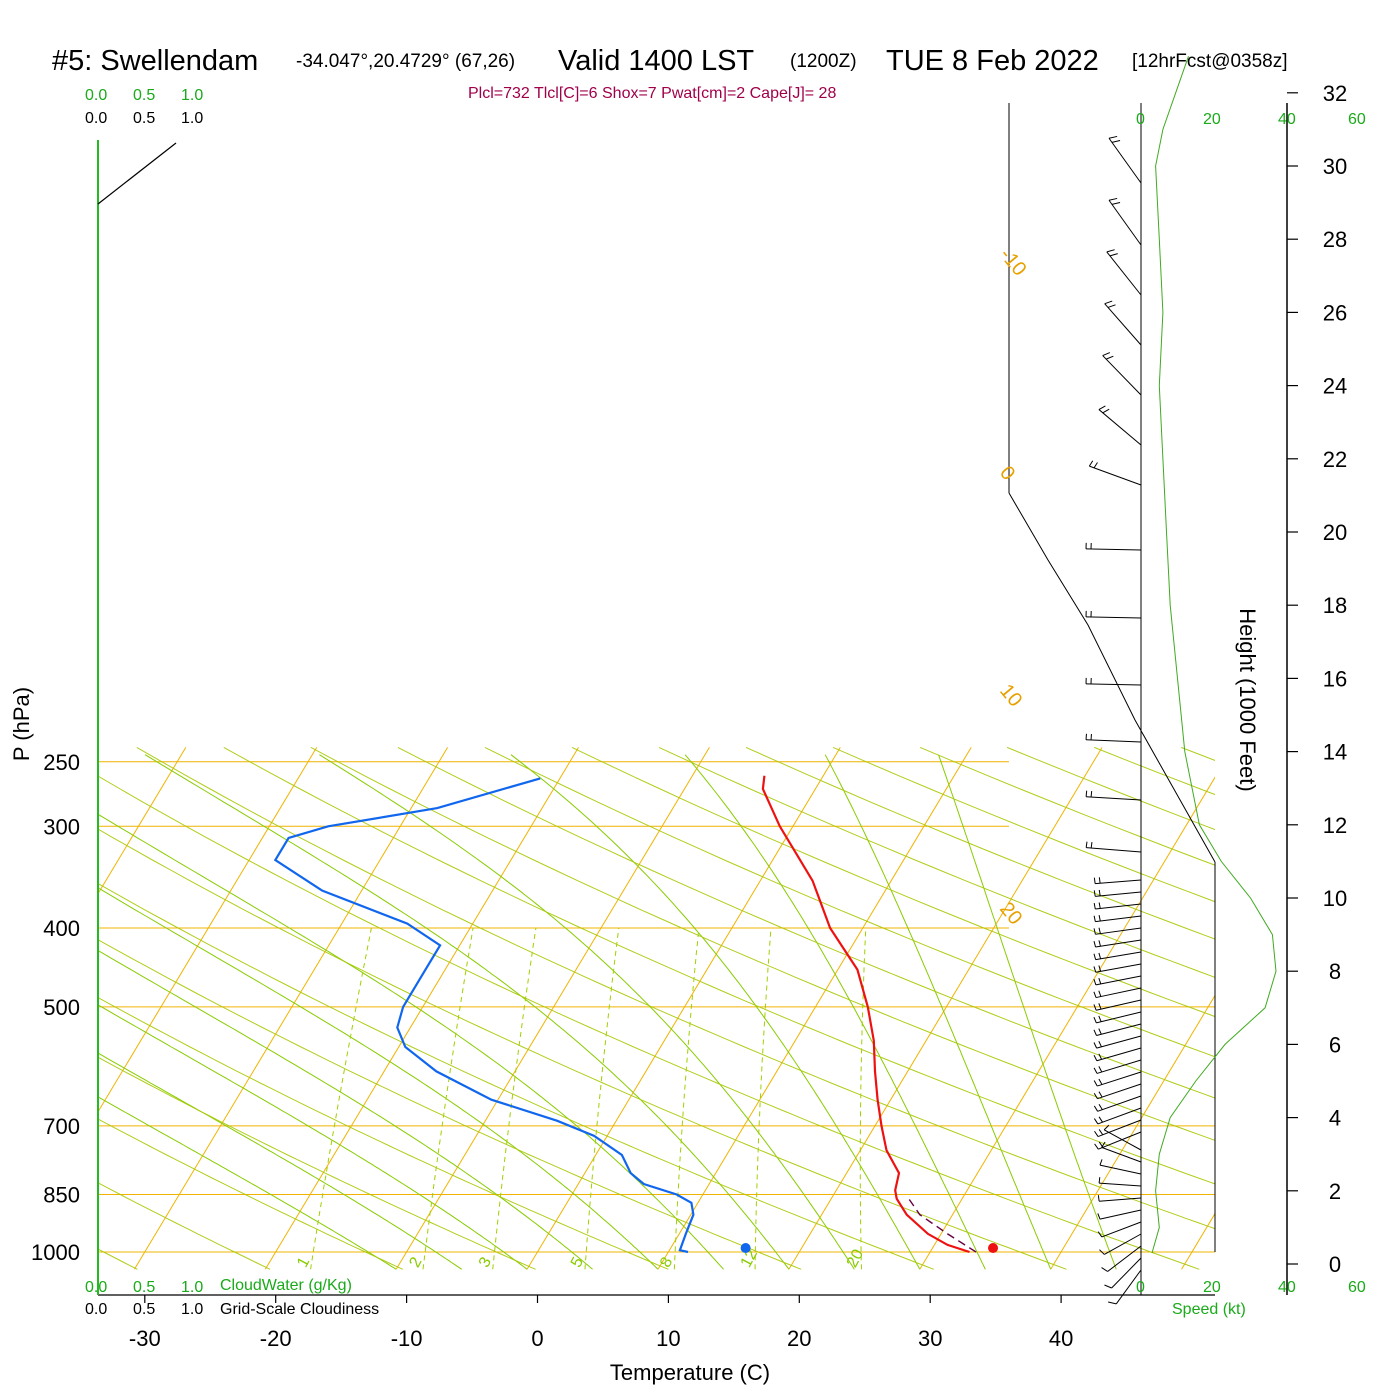 Image resolution: width=1400 pixels, height=1400 pixels. I want to click on cloudiness-tick-1: 1.0, so click(192, 118).